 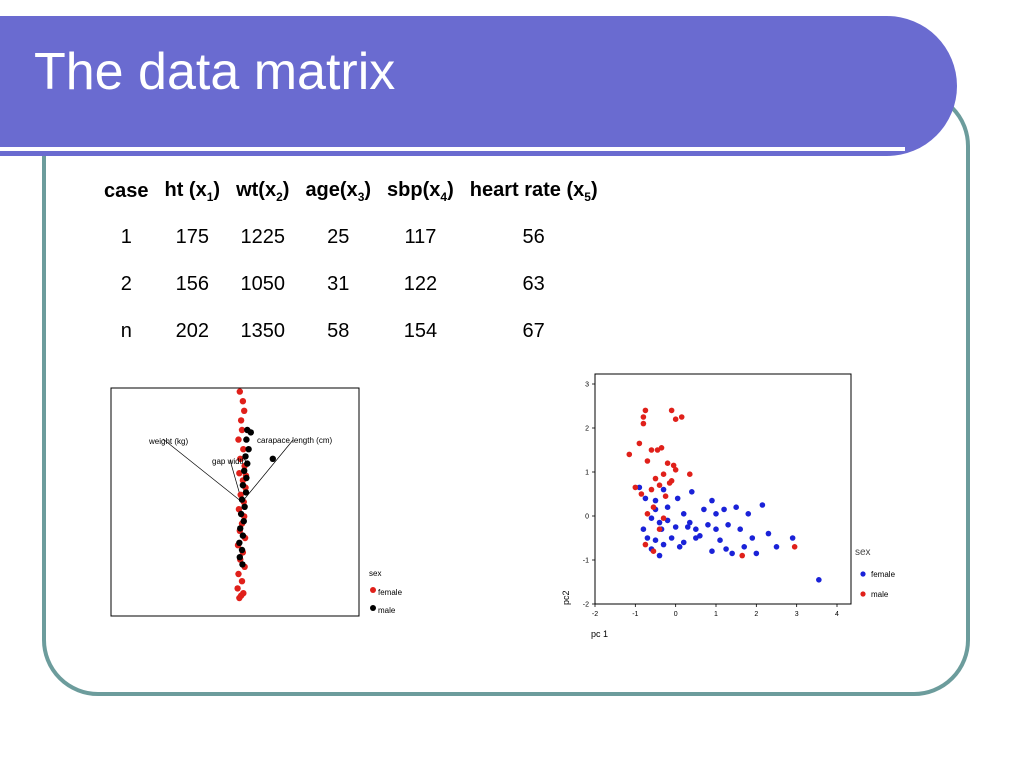 What do you see at coordinates (420, 191) in the screenshot?
I see `header-sbp: sbp(x4)` at bounding box center [420, 191].